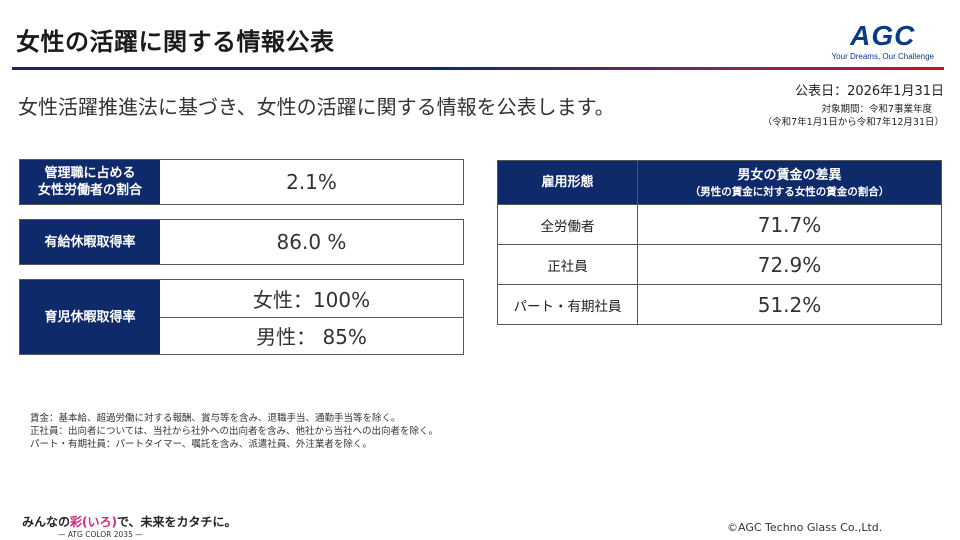 The width and height of the screenshot is (960, 540). Describe the element at coordinates (311, 182) in the screenshot. I see `kpi-value: 2.1%` at that location.